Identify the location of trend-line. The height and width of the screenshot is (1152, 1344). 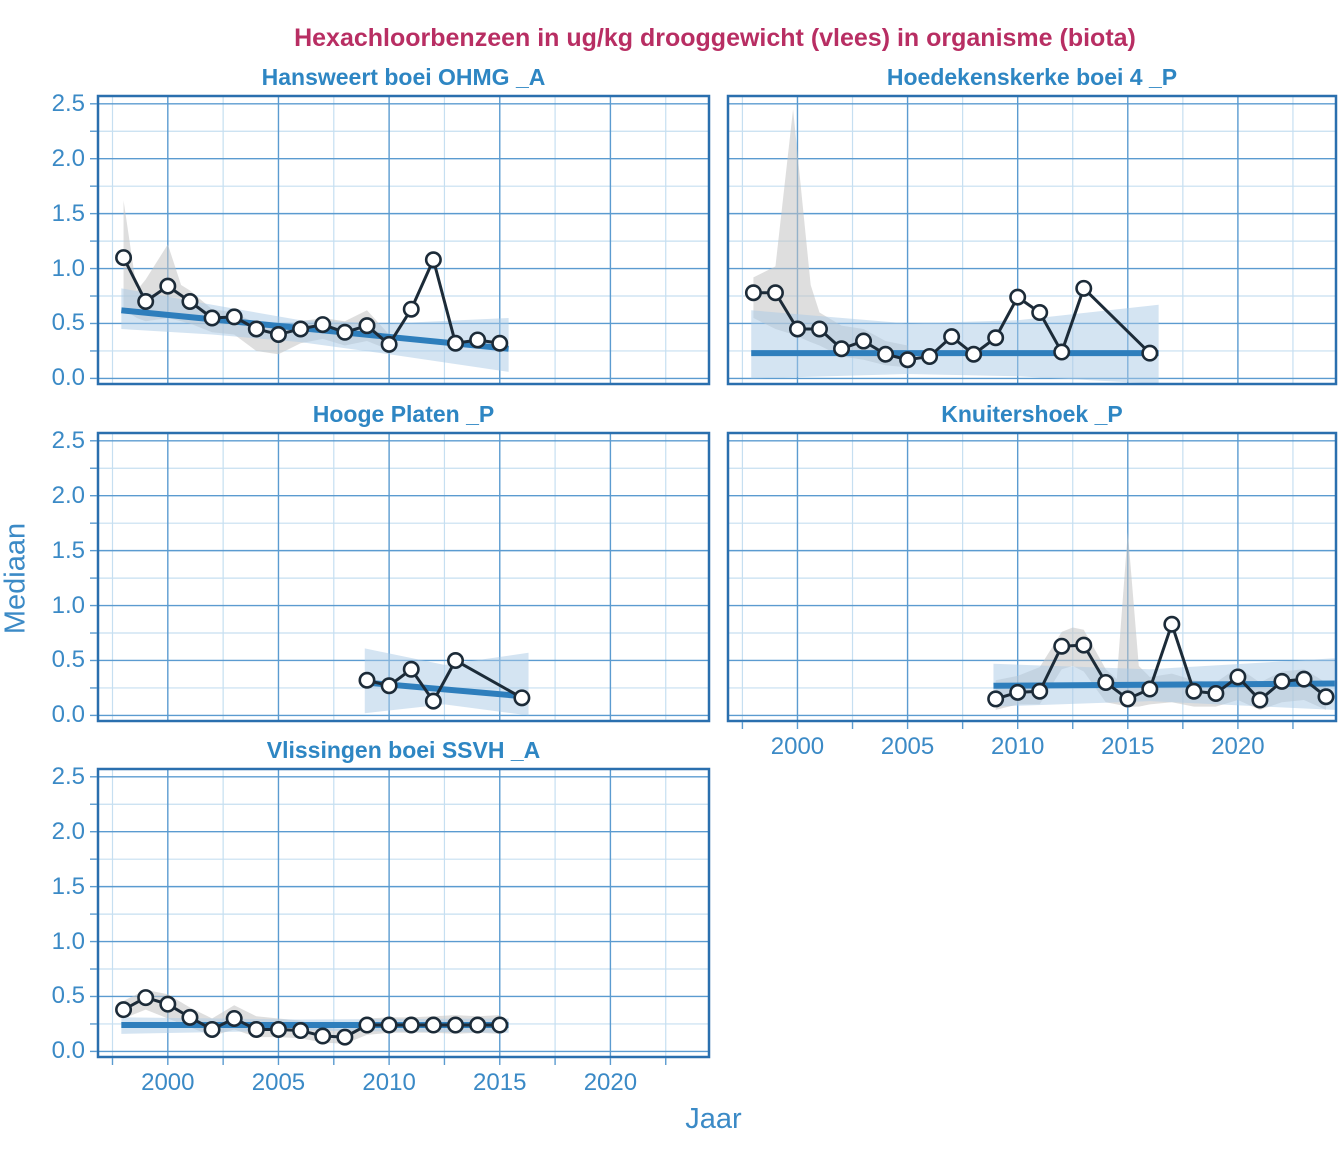
(315, 329).